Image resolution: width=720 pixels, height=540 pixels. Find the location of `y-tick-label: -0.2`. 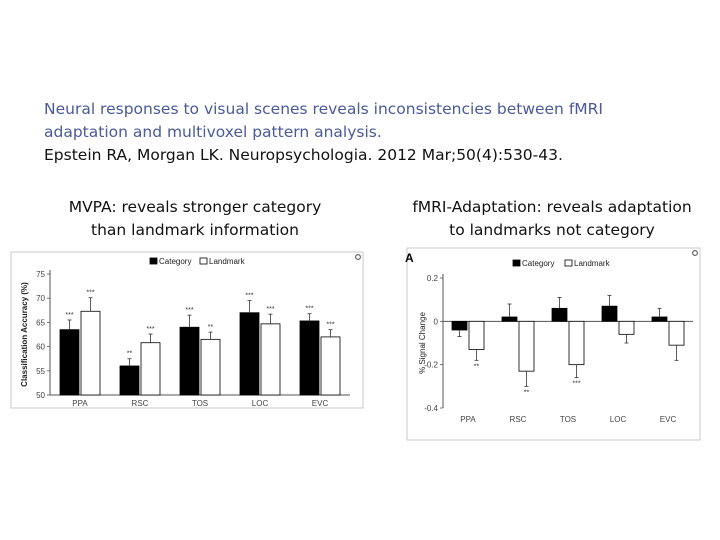

y-tick-label: -0.2 is located at coordinates (431, 365).